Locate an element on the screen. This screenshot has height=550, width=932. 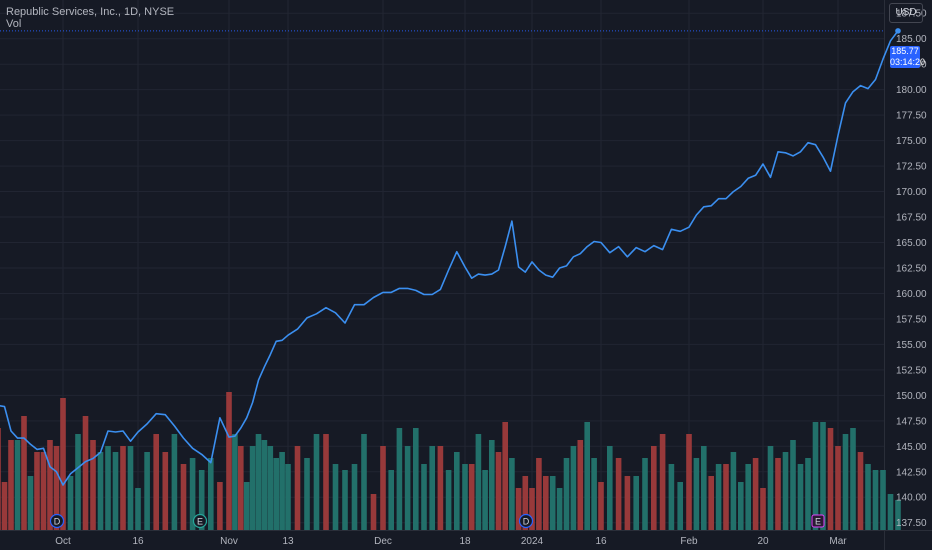
y-tick-label: 177.50 is located at coordinates (911, 116).